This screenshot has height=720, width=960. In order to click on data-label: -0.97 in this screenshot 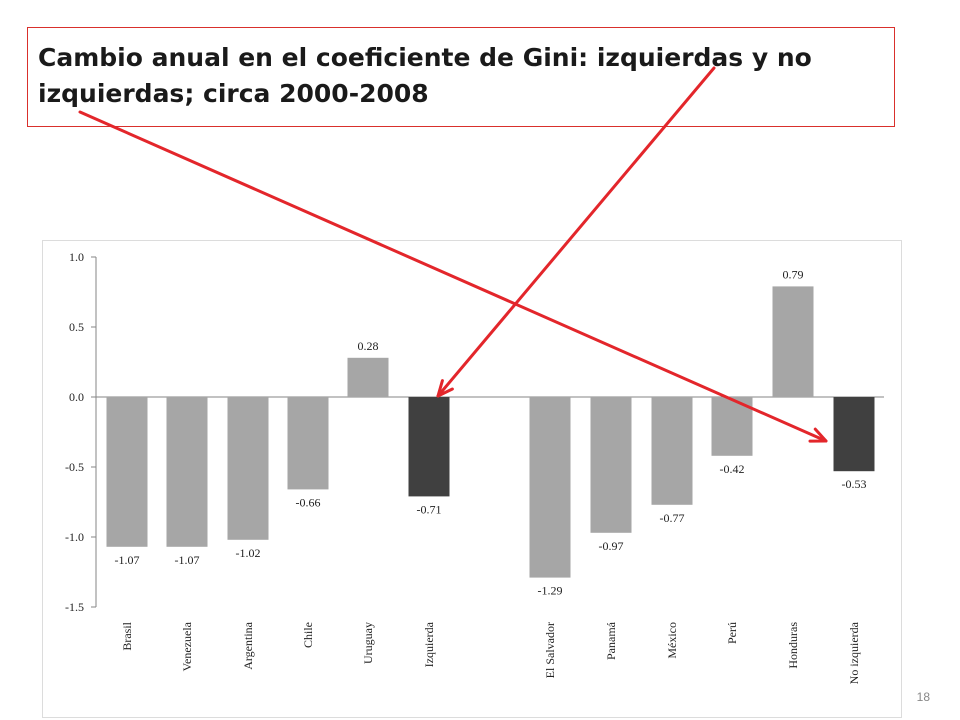, I will do `click(611, 546)`.